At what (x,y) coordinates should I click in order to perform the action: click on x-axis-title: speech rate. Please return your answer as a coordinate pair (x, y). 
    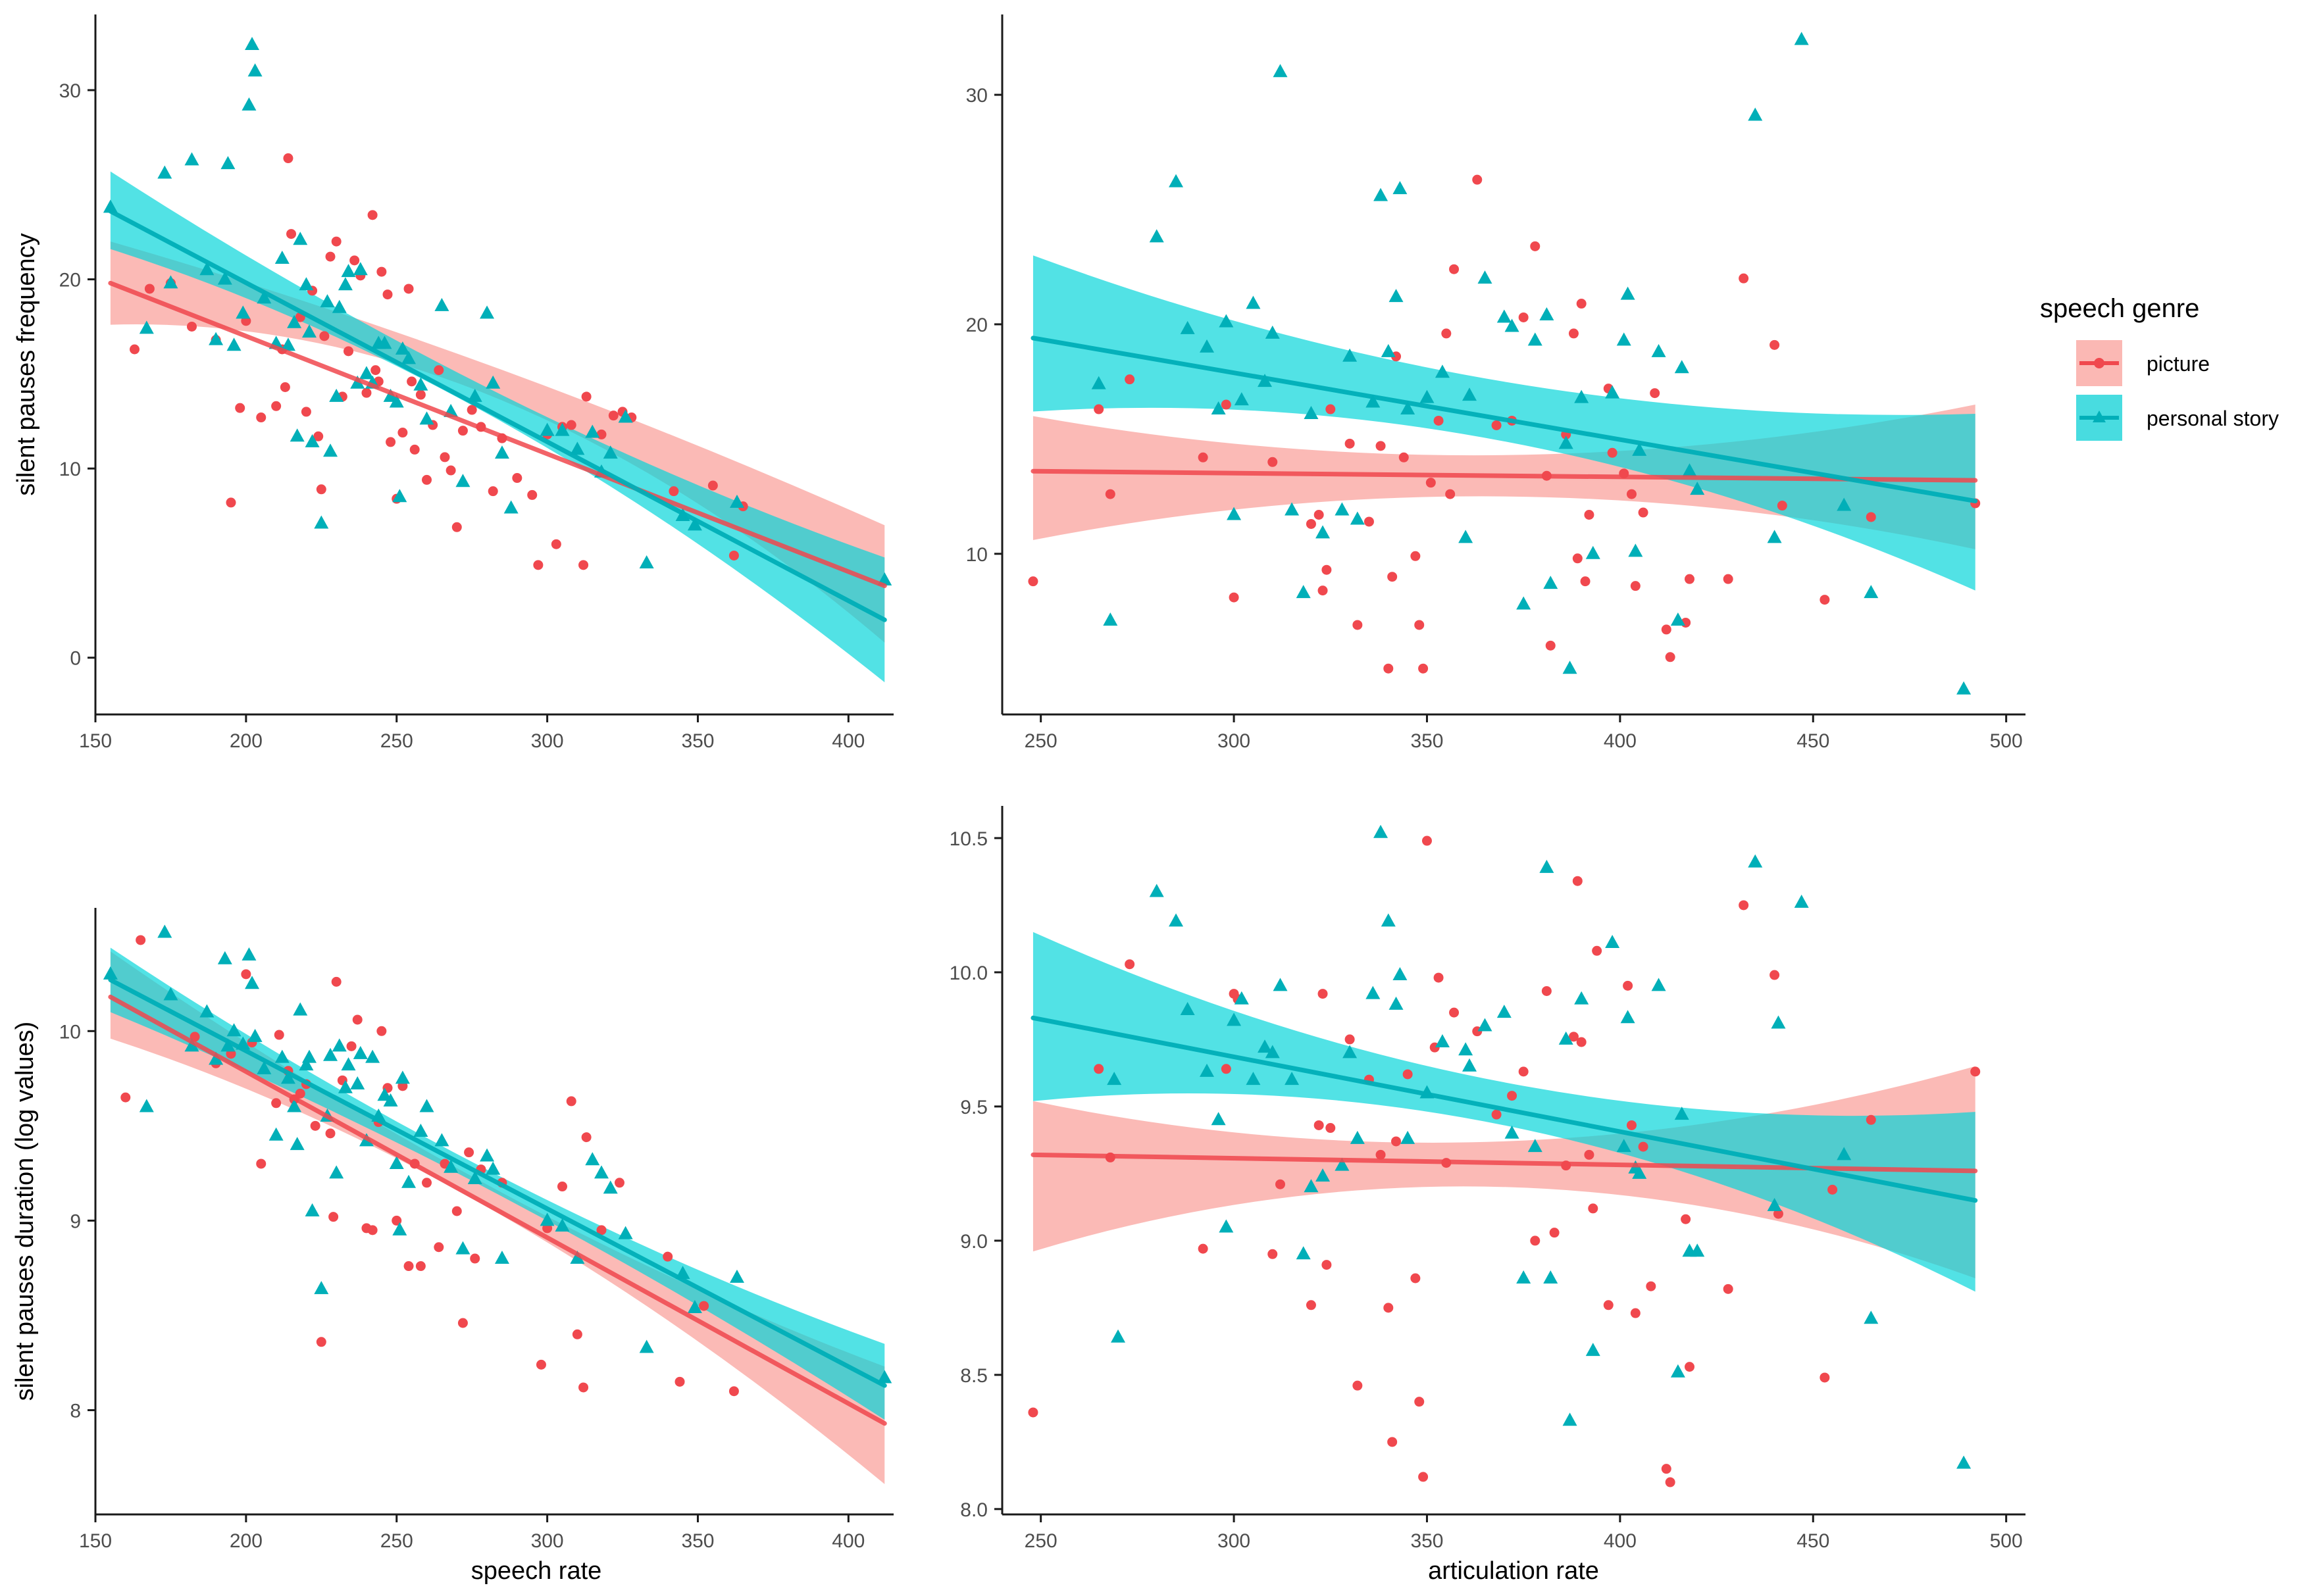
    Looking at the image, I should click on (536, 1571).